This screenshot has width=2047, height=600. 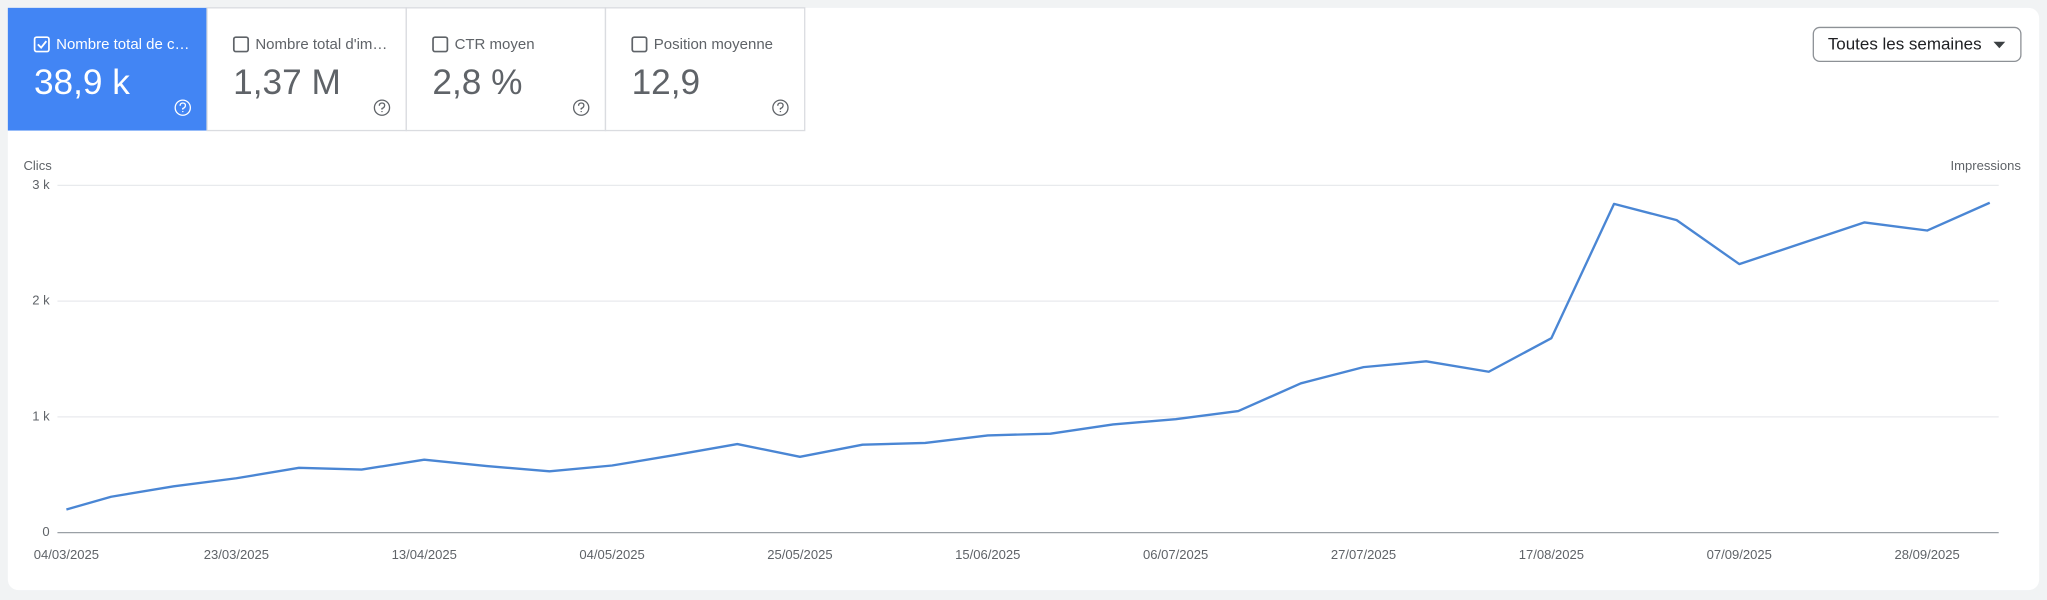 What do you see at coordinates (41, 184) in the screenshot?
I see `y-tick-label: 3 k` at bounding box center [41, 184].